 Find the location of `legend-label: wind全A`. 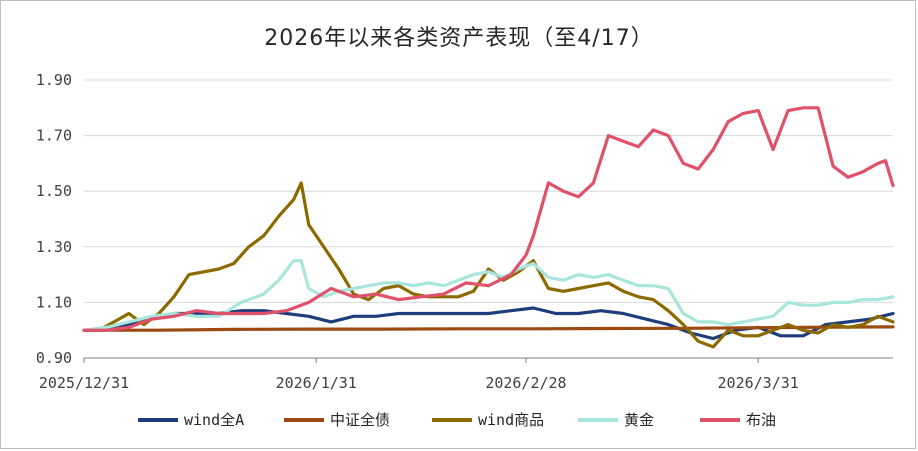

legend-label: wind全A is located at coordinates (214, 420).